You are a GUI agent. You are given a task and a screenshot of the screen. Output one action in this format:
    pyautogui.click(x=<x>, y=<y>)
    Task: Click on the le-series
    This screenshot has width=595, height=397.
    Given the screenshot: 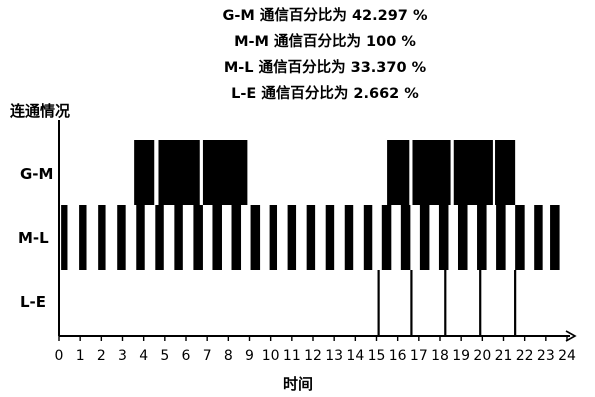 What is the action you would take?
    pyautogui.click(x=447, y=303)
    